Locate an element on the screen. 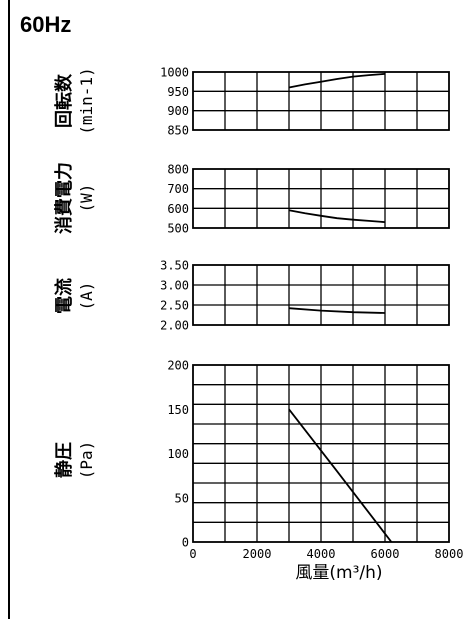 Image resolution: width=470 pixels, height=619 pixels. frequency-title: 60Hz is located at coordinates (46, 24).